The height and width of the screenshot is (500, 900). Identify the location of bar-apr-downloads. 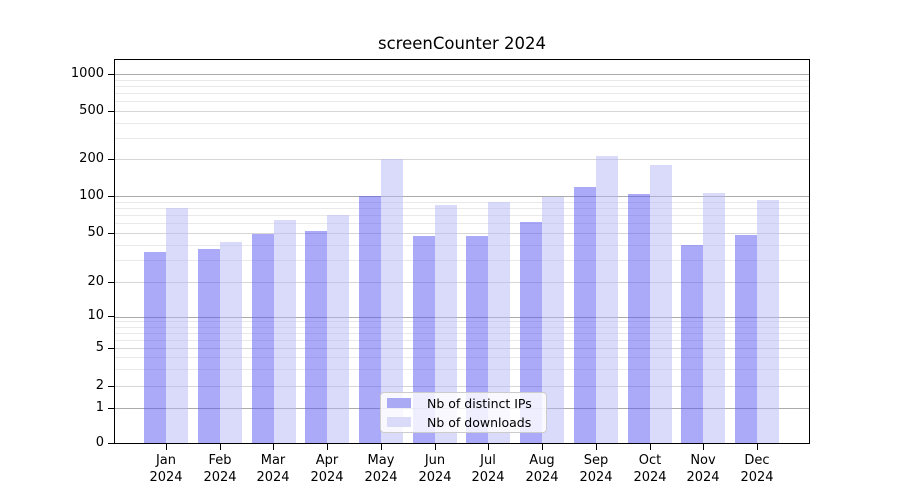
(338, 329).